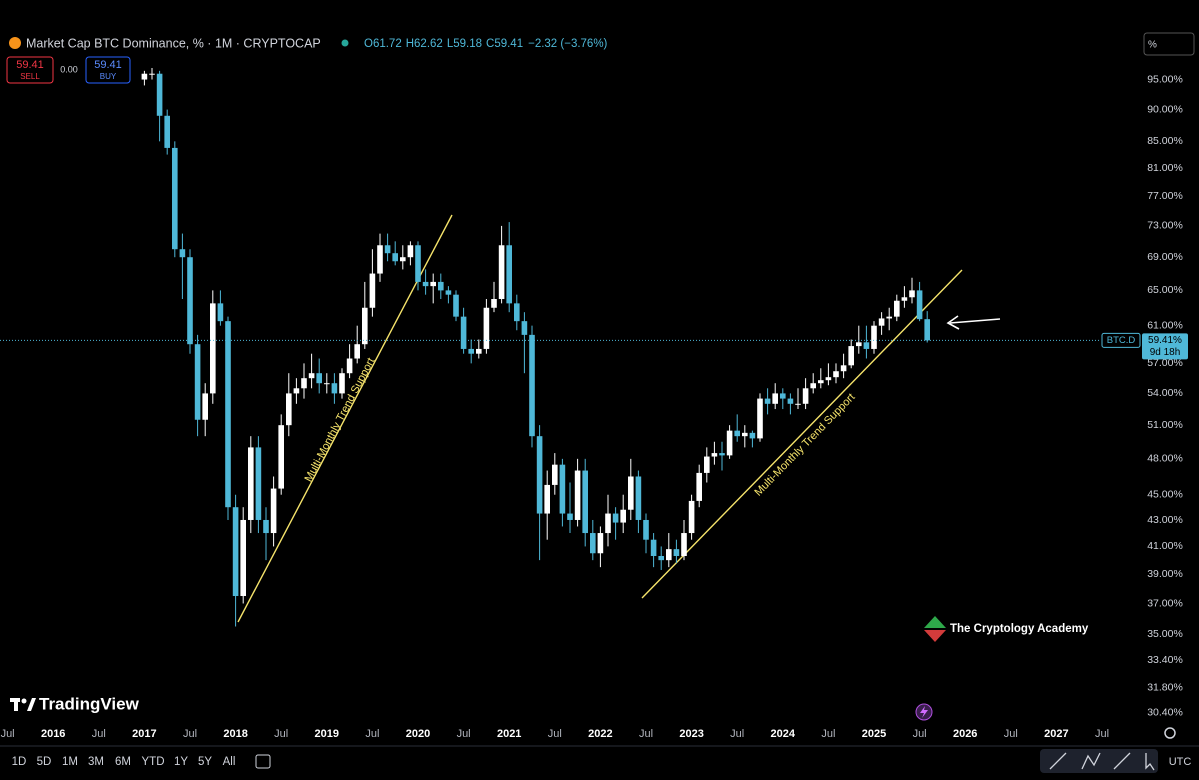 This screenshot has height=780, width=1199. Describe the element at coordinates (153, 762) in the screenshot. I see `range-button: YTD` at that location.